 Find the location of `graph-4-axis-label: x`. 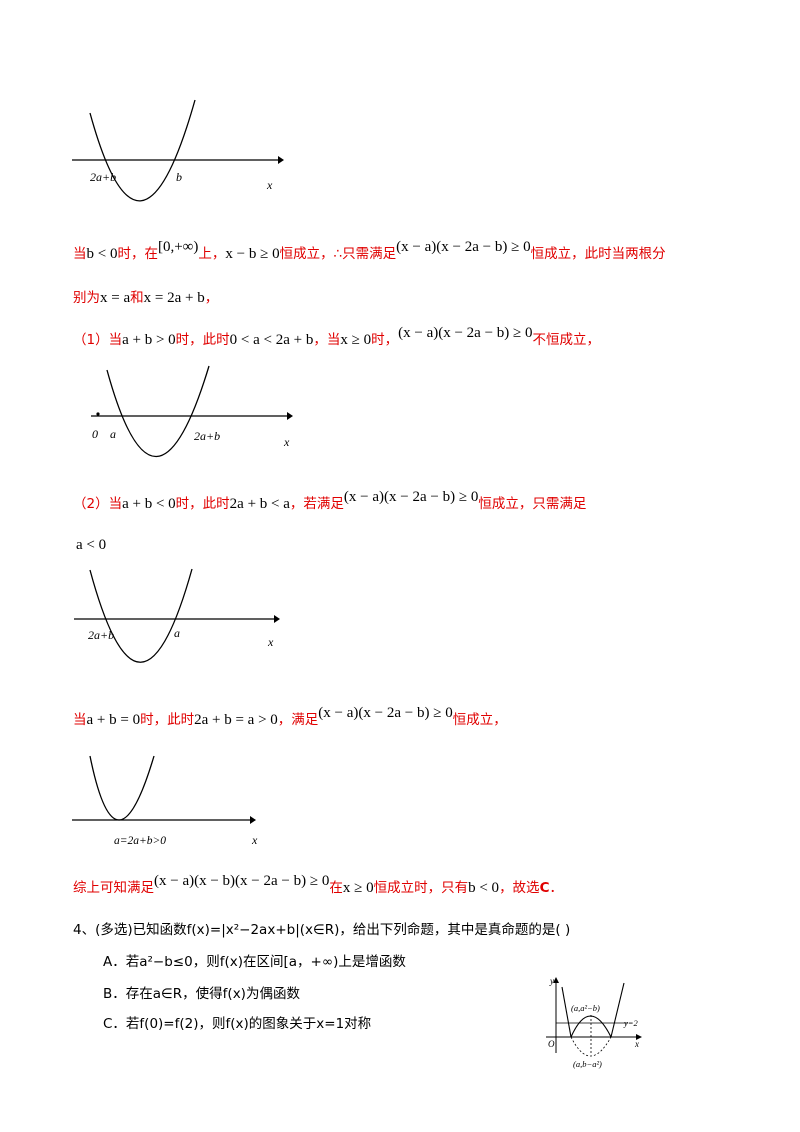

graph-4-axis-label: x is located at coordinates (254, 840).